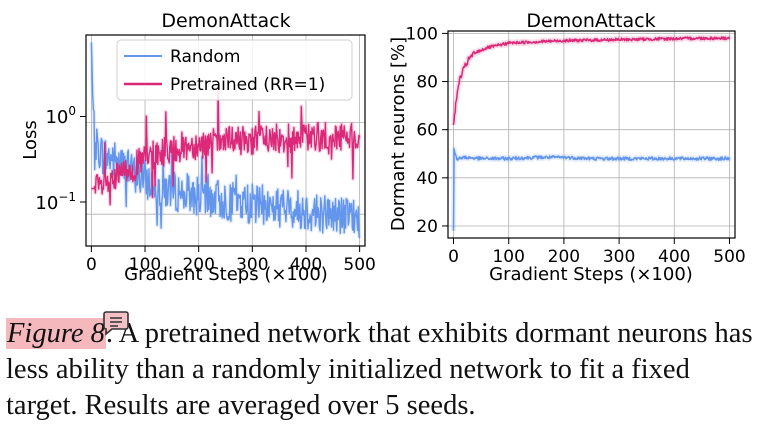 This screenshot has width=760, height=434. I want to click on loss-chart-ylabel: Loss, so click(30, 139).